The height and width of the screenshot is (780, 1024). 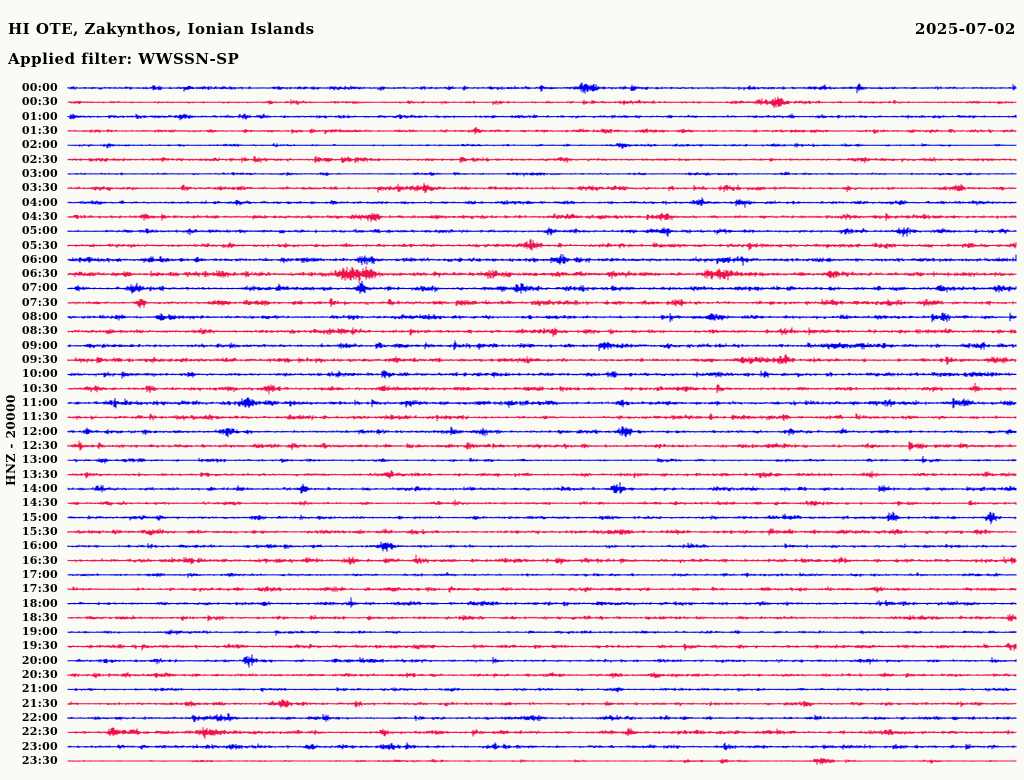 What do you see at coordinates (542, 675) in the screenshot?
I see `trace-row-2030` at bounding box center [542, 675].